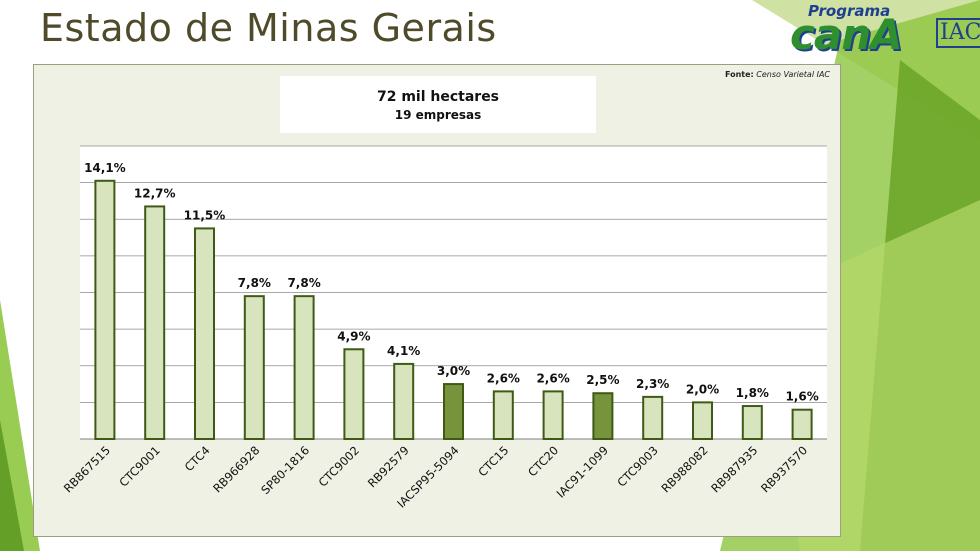  Describe the element at coordinates (752, 393) in the screenshot. I see `data-label: 1,8%` at that location.